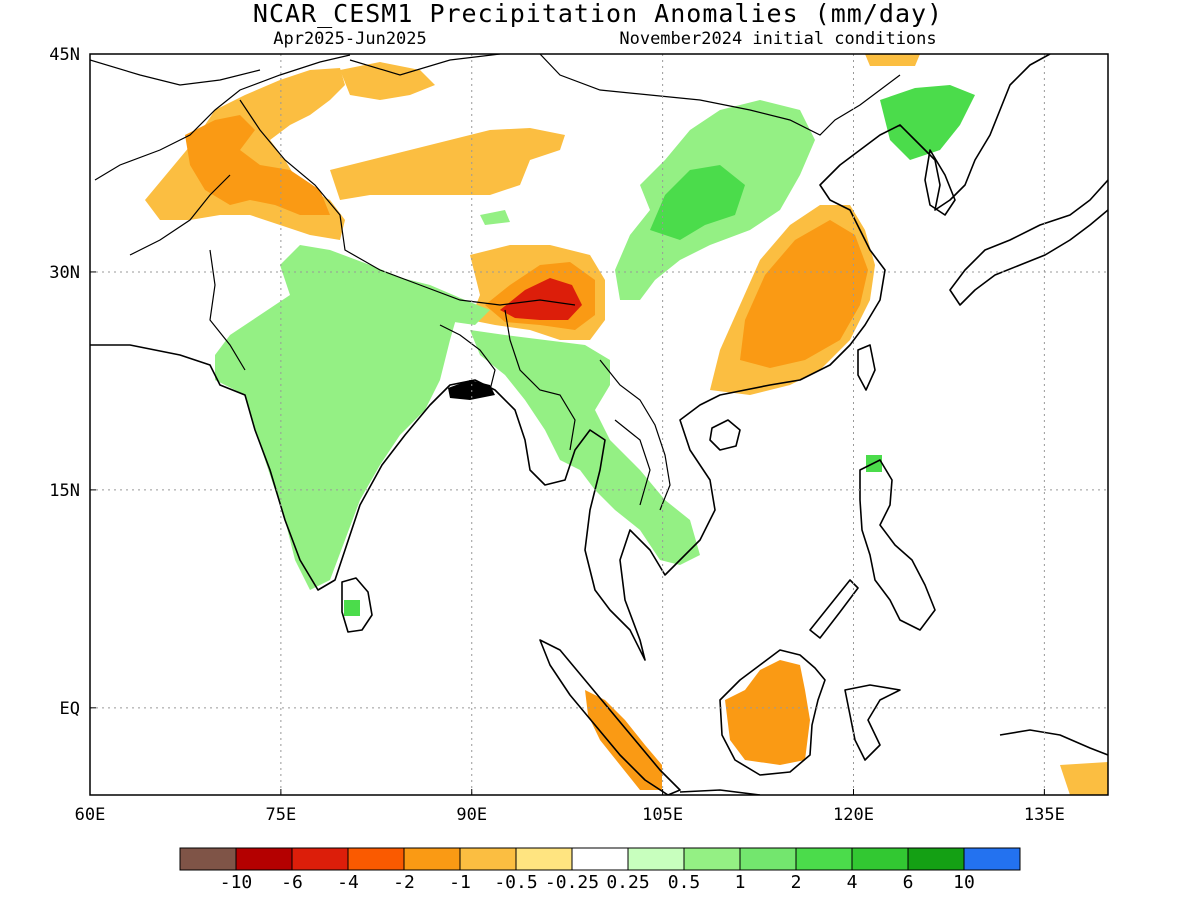 Image resolution: width=1200 pixels, height=900 pixels. I want to click on coastline-korea, so click(940, 182).